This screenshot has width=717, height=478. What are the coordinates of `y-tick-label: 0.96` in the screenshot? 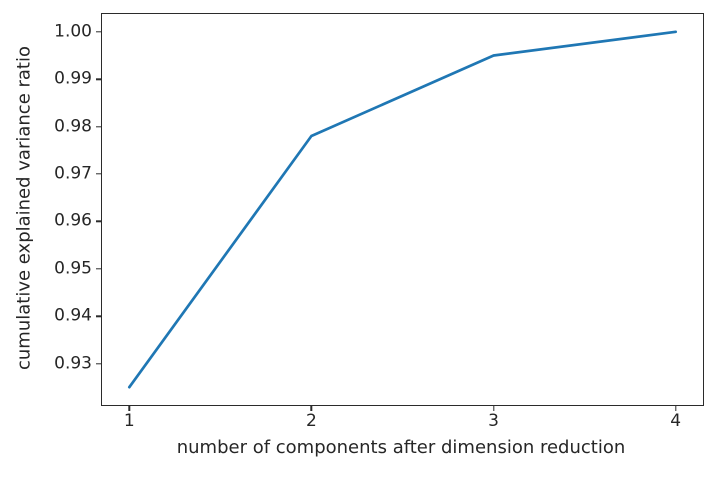 It's located at (73, 220).